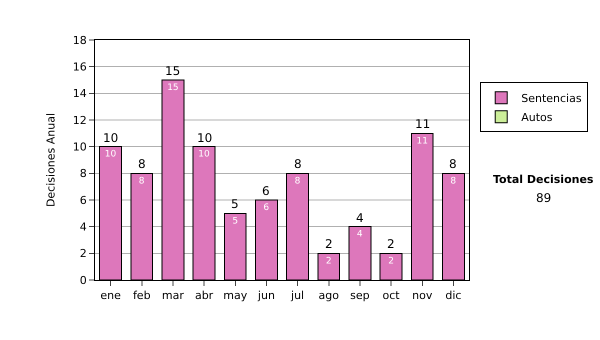  What do you see at coordinates (266, 191) in the screenshot?
I see `total-label: 6` at bounding box center [266, 191].